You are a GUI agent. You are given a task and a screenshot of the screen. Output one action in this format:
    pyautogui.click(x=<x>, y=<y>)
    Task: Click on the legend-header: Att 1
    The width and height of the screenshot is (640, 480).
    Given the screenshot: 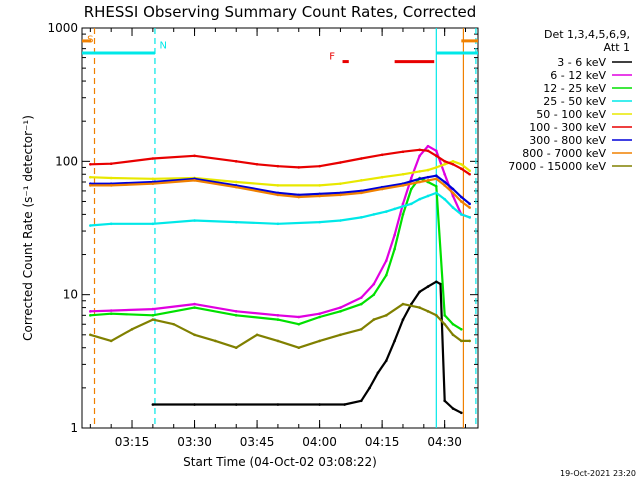 What is the action you would take?
    pyautogui.click(x=617, y=47)
    